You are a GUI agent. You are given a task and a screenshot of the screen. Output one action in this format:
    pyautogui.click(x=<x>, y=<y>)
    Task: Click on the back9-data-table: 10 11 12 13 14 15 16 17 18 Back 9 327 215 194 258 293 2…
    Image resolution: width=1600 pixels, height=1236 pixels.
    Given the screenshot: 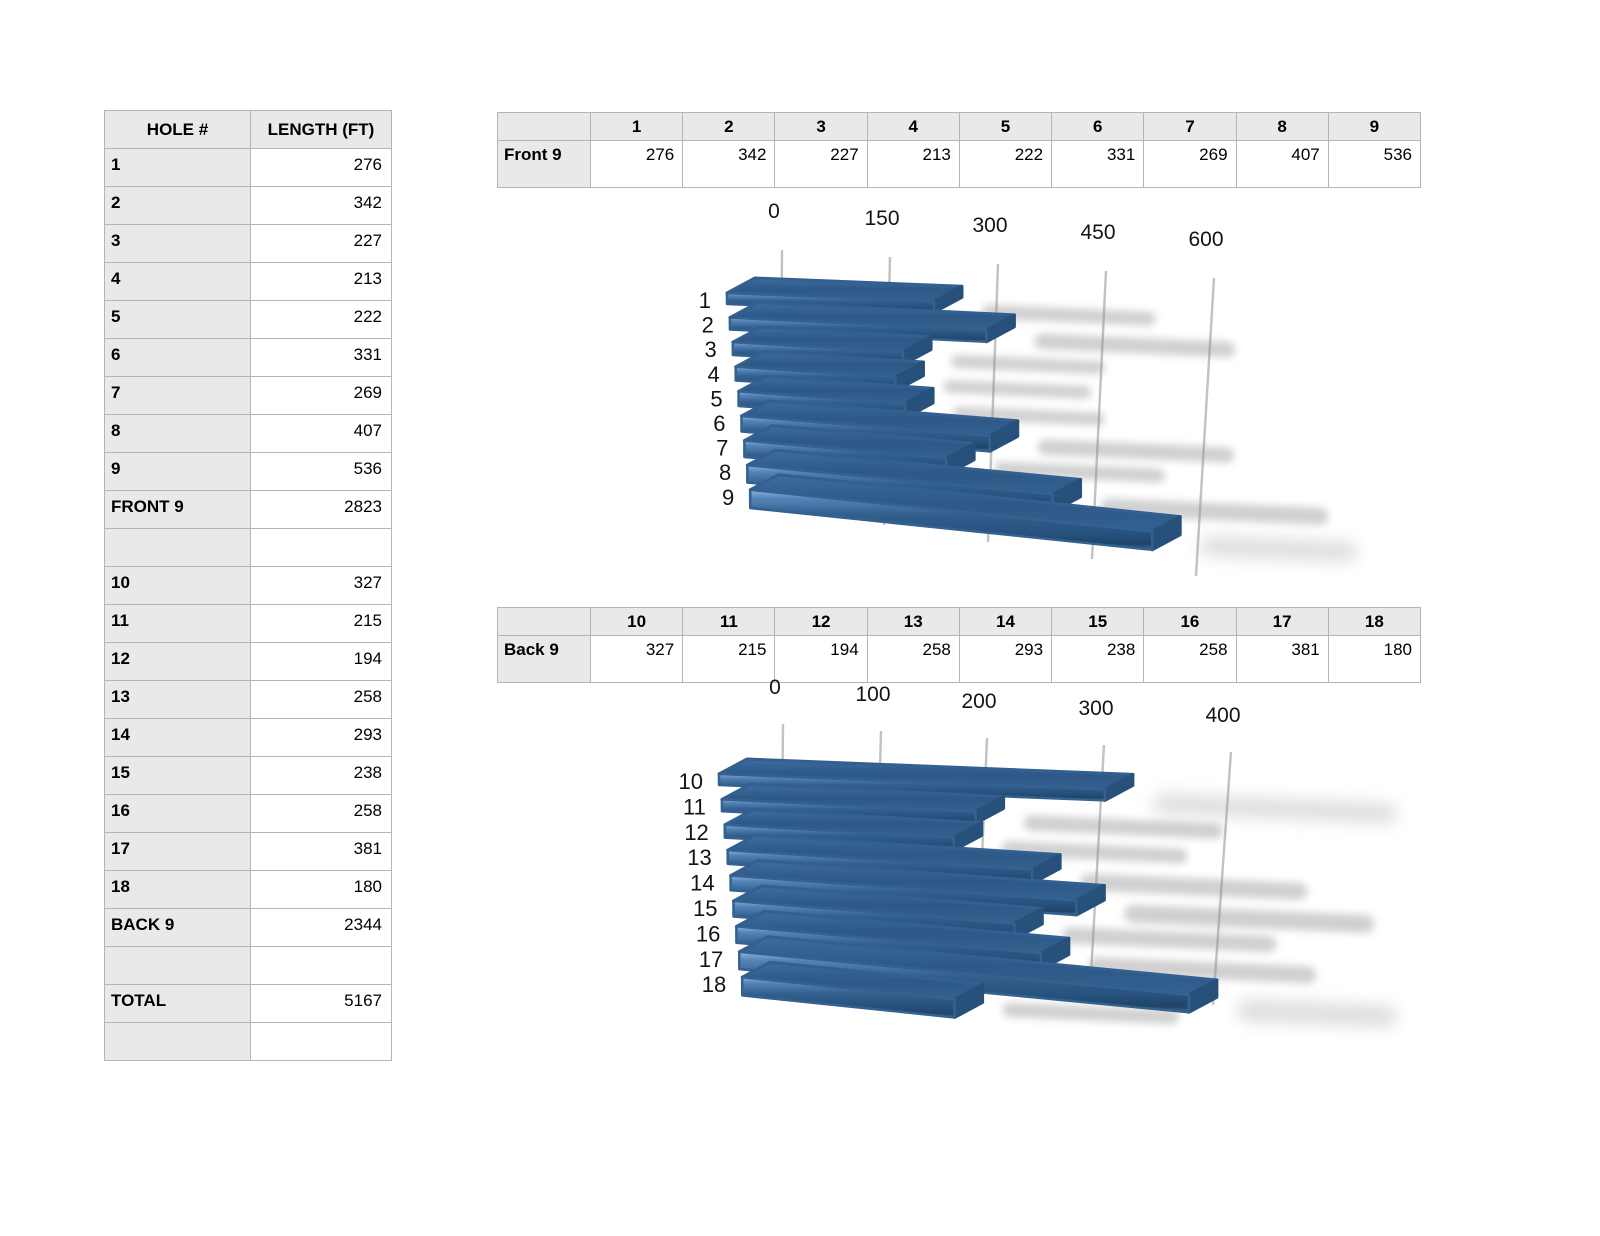 What is the action you would take?
    pyautogui.click(x=959, y=645)
    